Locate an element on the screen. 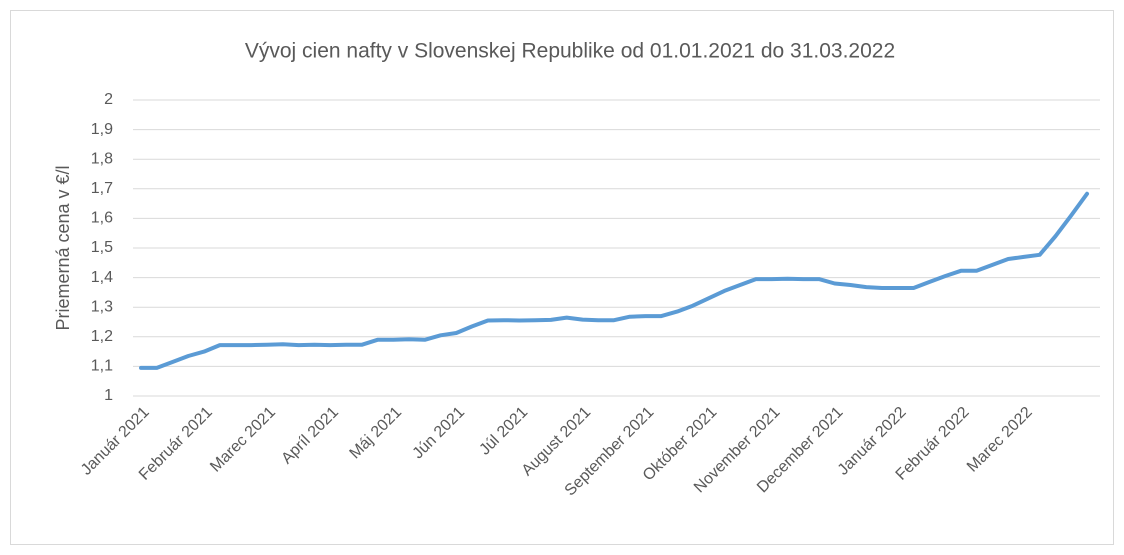 This screenshot has width=1124, height=555. y-tick-label: 1,7 is located at coordinates (102, 188).